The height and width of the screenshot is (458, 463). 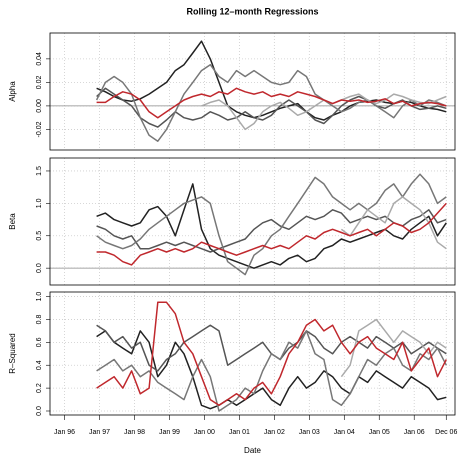 What do you see at coordinates (134, 432) in the screenshot?
I see `x-tick-label: Jan 98` at bounding box center [134, 432].